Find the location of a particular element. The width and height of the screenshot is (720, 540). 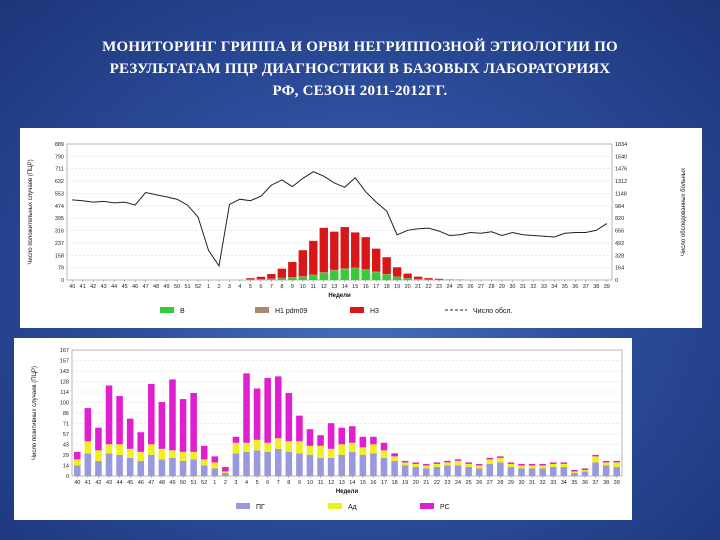

x-tick-label: 24 is located at coordinates (449, 287).